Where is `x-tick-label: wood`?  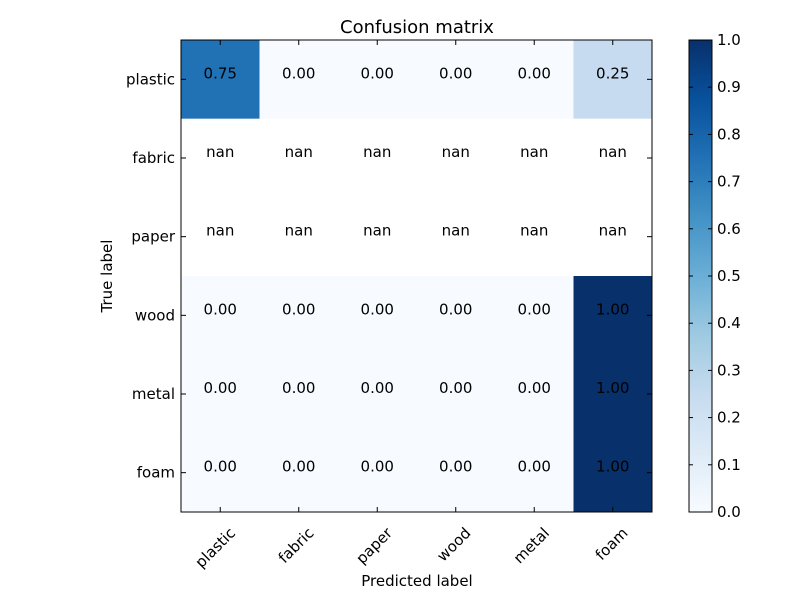 x-tick-label: wood is located at coordinates (453, 544).